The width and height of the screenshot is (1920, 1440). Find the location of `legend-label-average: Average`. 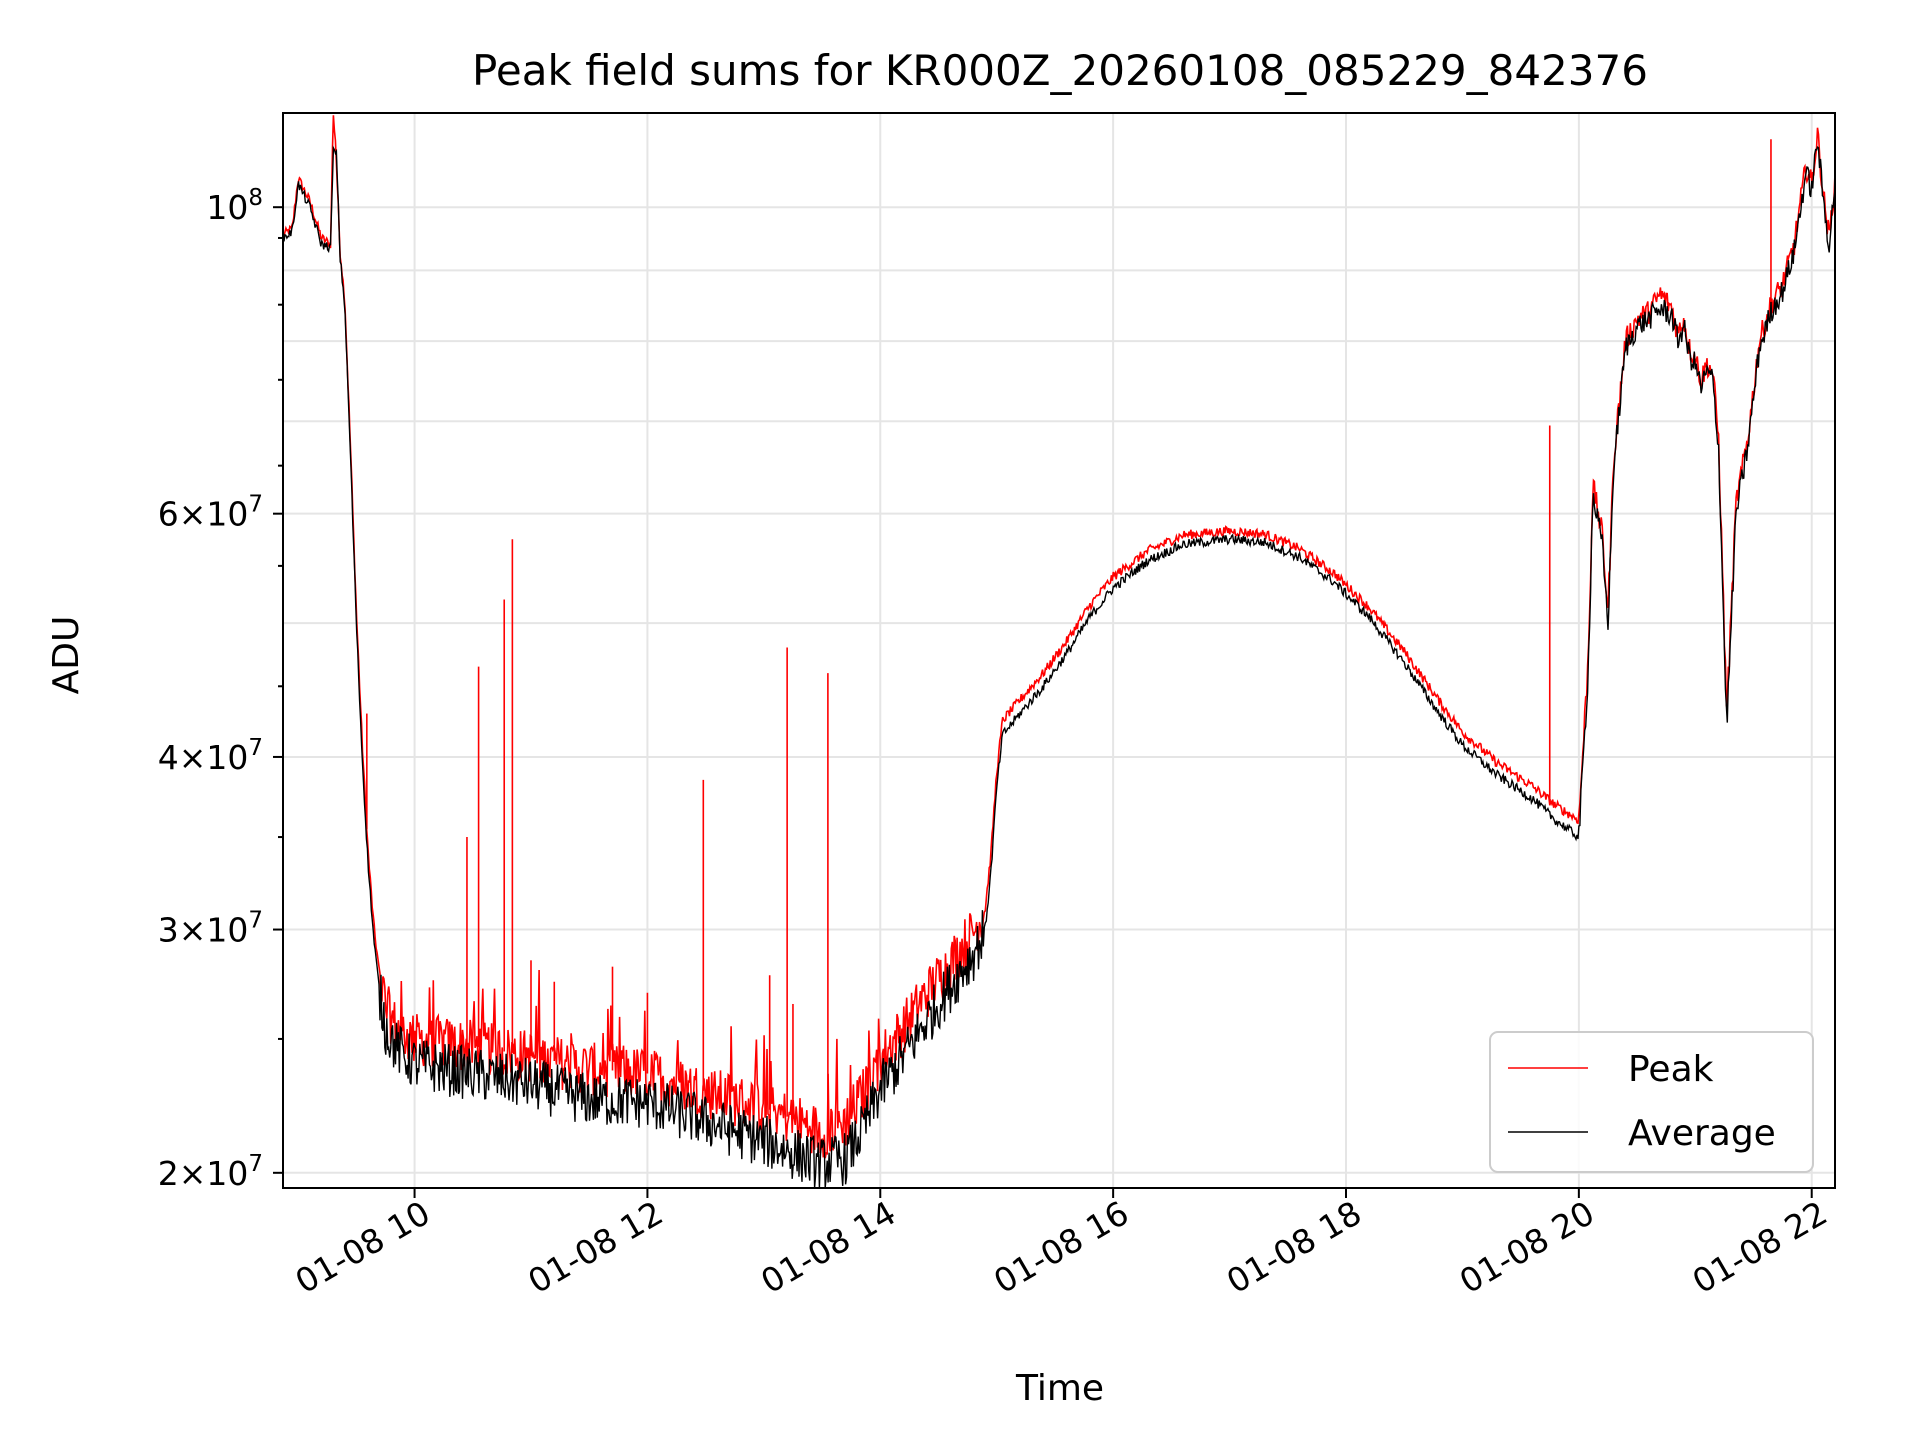

legend-label-average: Average is located at coordinates (1702, 1133).